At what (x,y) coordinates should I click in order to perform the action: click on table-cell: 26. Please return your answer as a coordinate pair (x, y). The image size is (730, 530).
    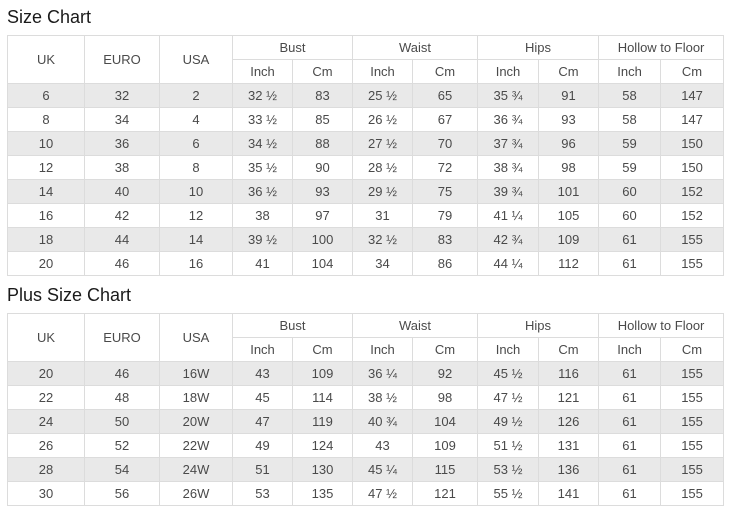
    Looking at the image, I should click on (46, 445).